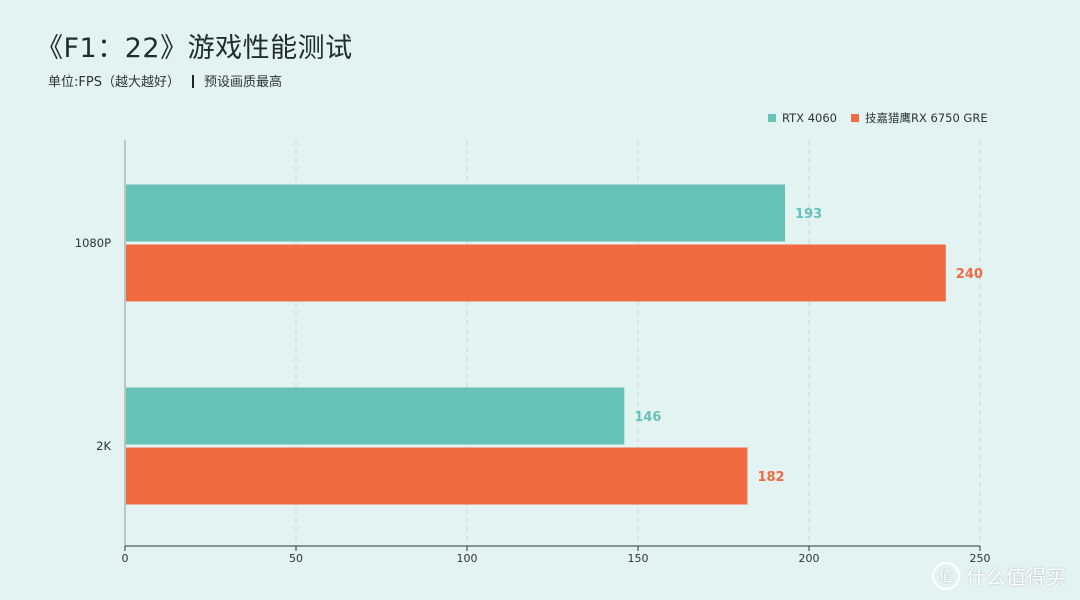  I want to click on data-label-1080P-series1: 193, so click(808, 214).